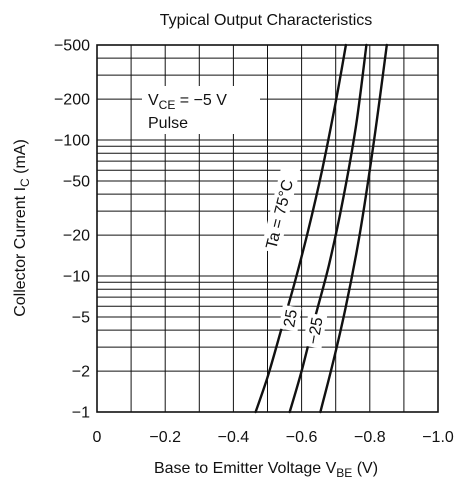 The width and height of the screenshot is (455, 483). I want to click on condition-box-background, so click(201, 110).